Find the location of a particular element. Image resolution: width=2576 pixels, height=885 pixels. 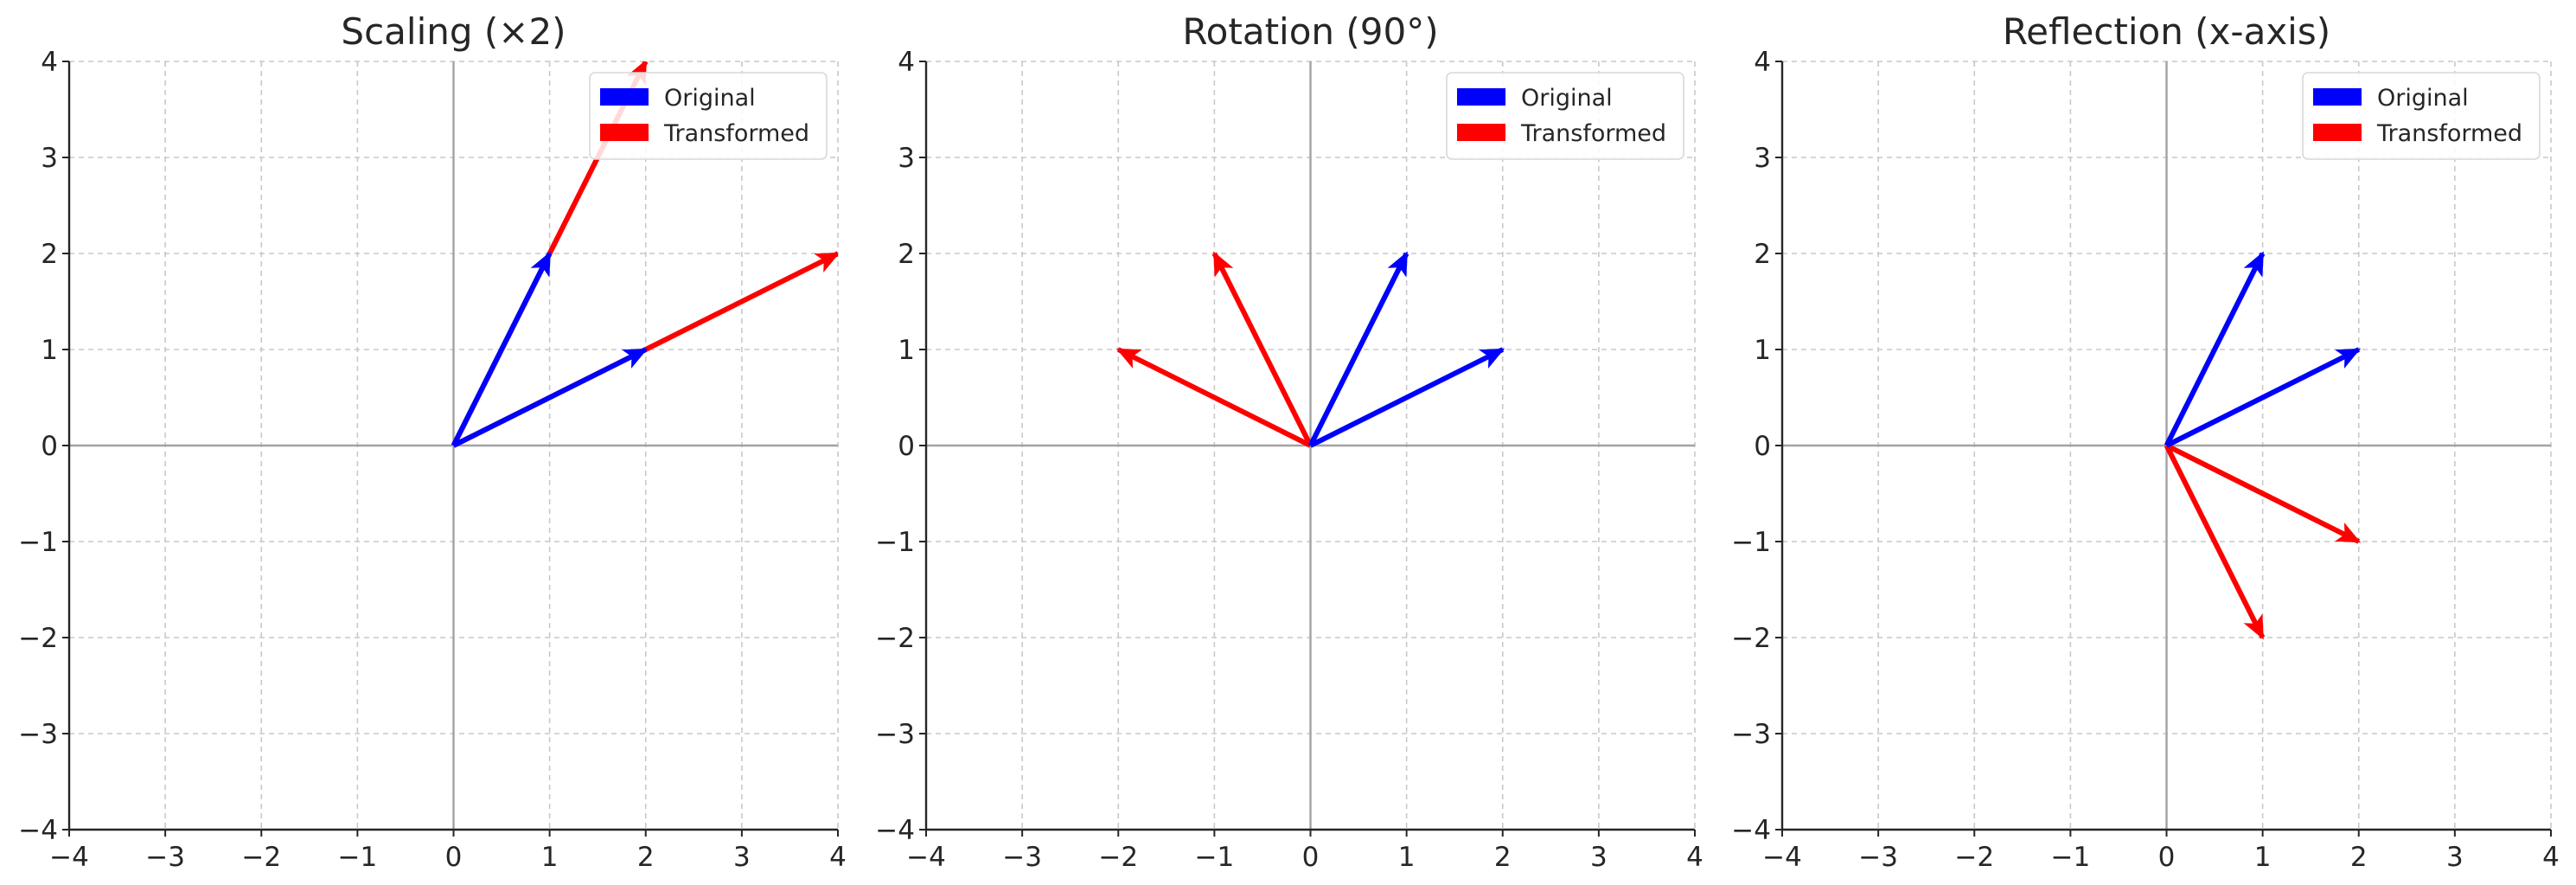

chart-title: Rotation (90°) is located at coordinates (1310, 32).